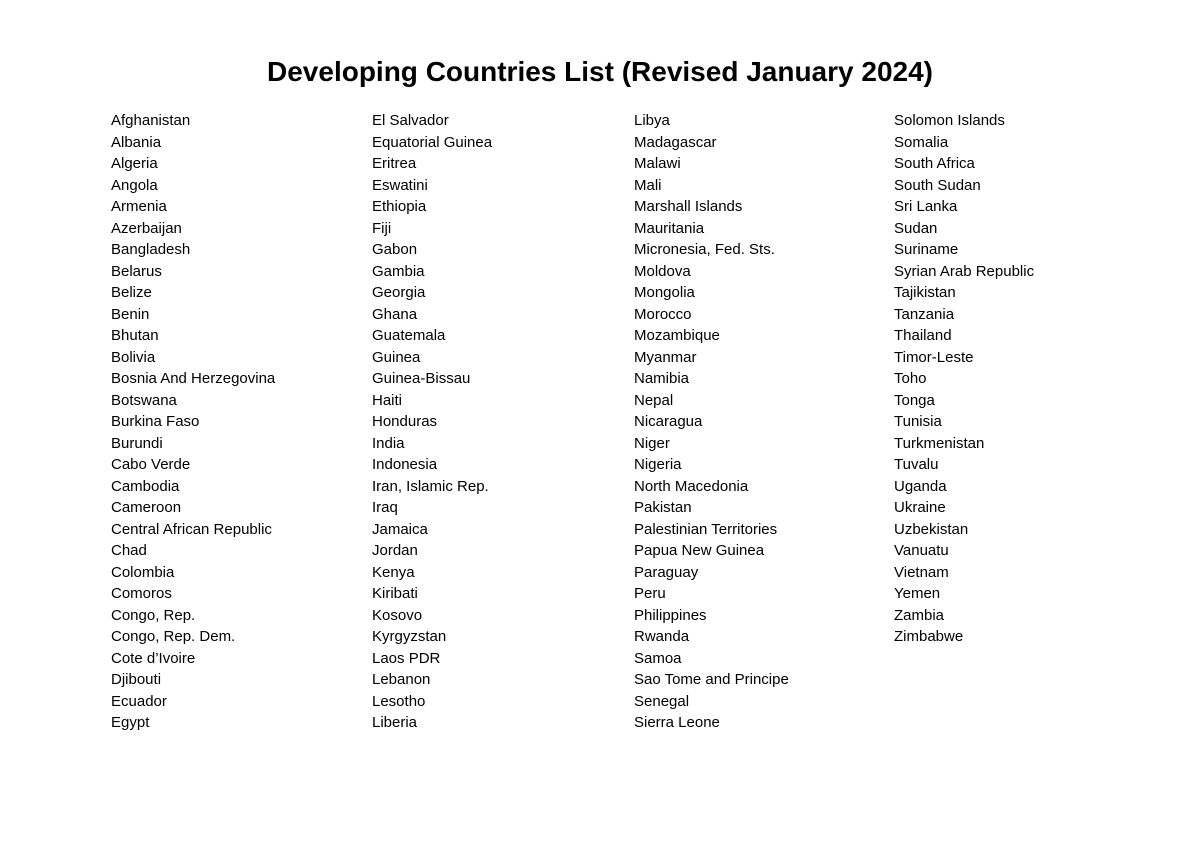  I want to click on country-name: Zimbabwe, so click(929, 636).